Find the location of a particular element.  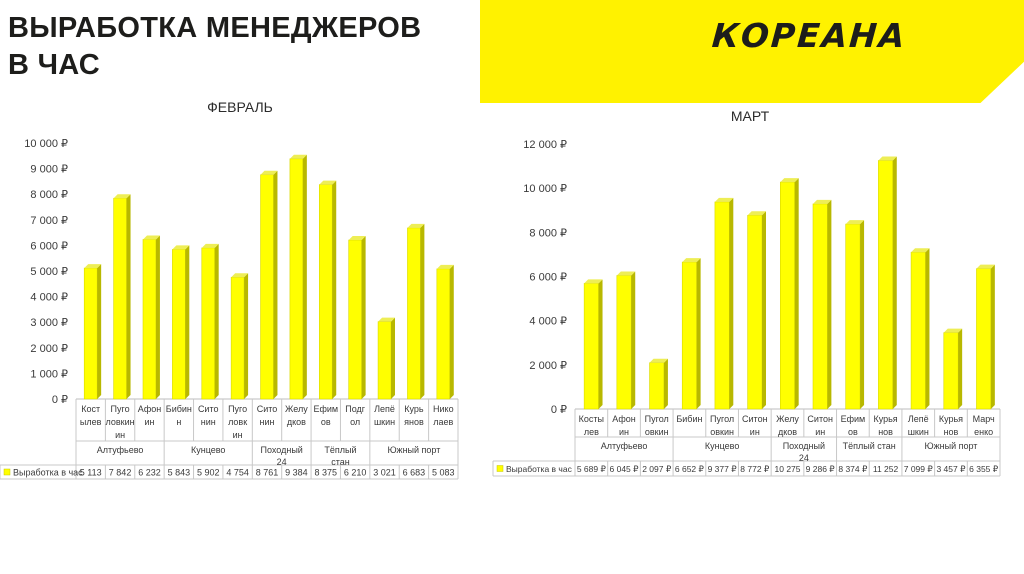

data-table-value: 5 902 is located at coordinates (208, 473).